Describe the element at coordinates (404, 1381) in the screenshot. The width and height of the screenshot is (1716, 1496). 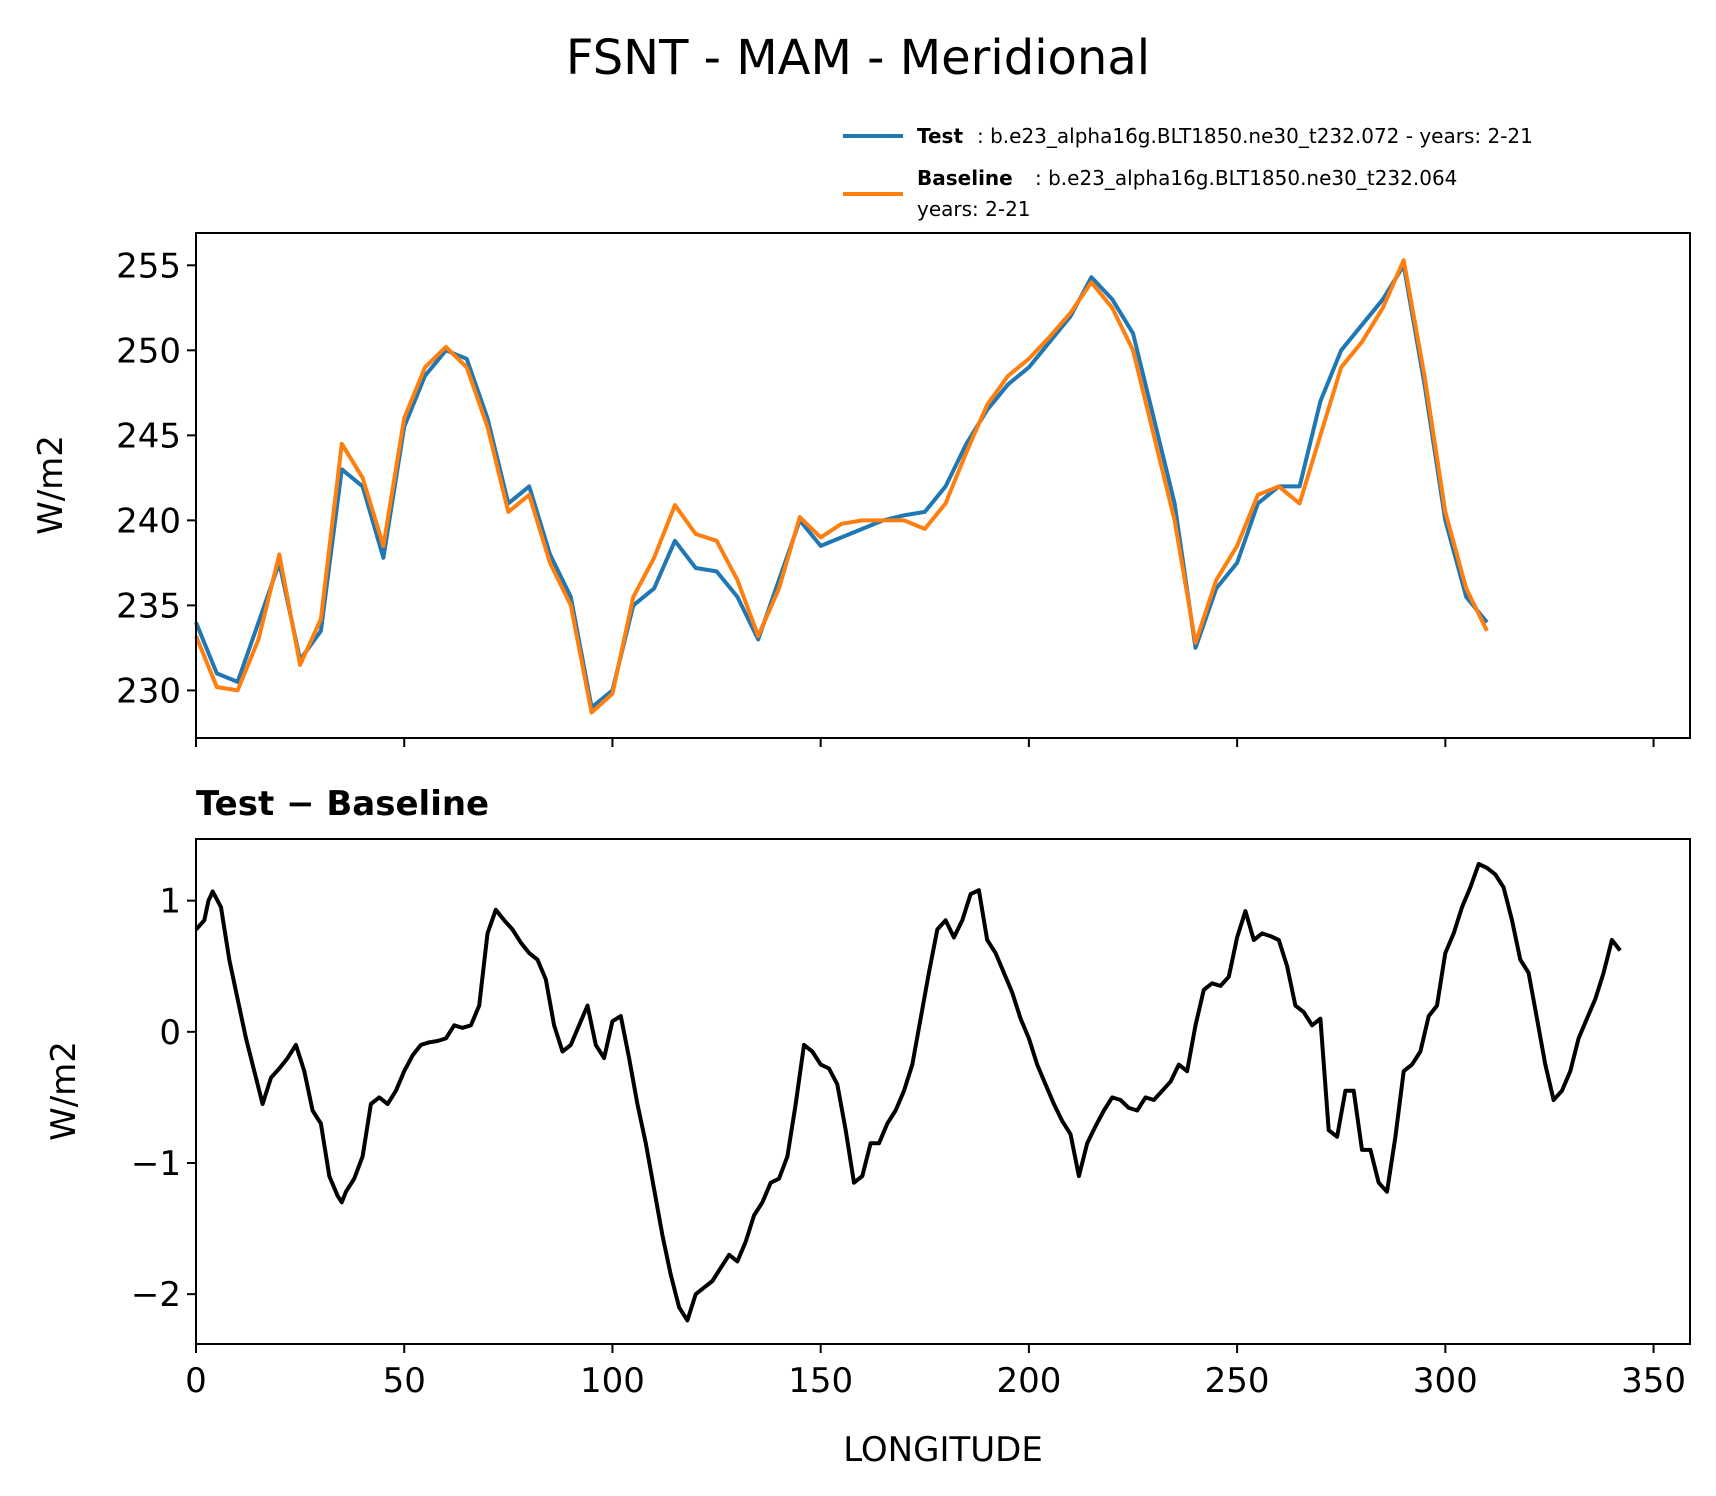
I see `bottom-xtick-label: 50` at that location.